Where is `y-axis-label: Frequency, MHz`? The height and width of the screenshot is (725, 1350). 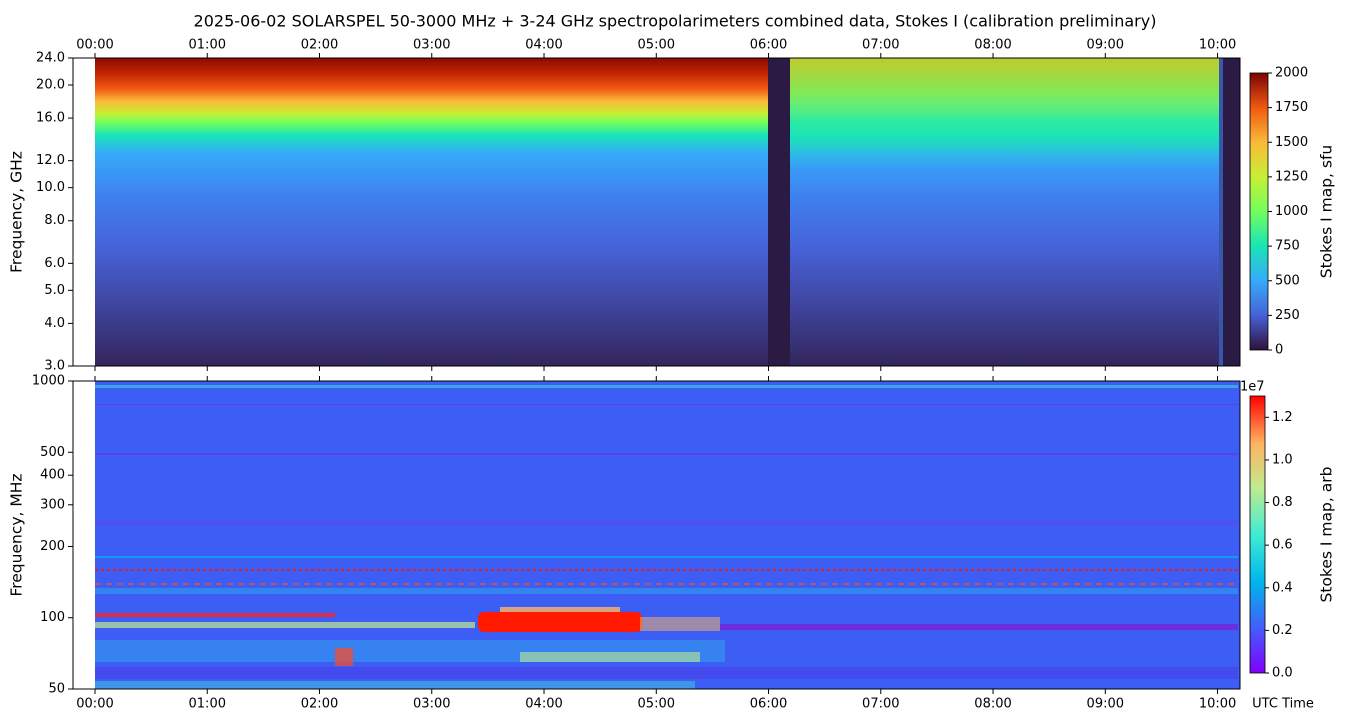 y-axis-label: Frequency, MHz is located at coordinates (17, 534).